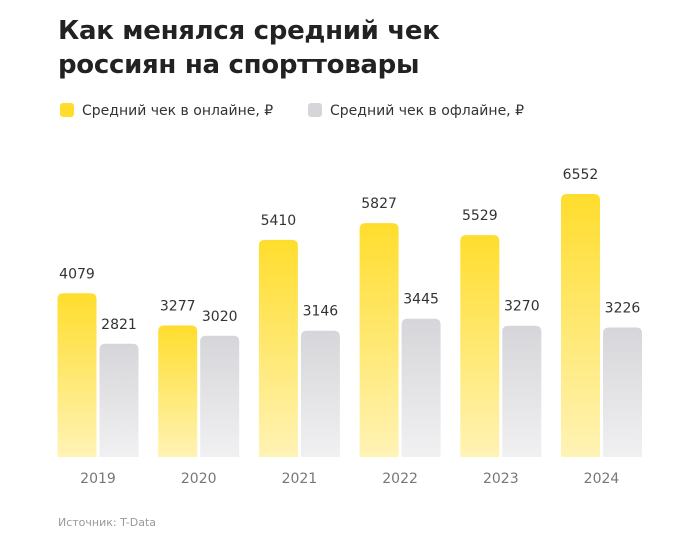 This screenshot has height=540, width=700. Describe the element at coordinates (98, 479) in the screenshot. I see `x-tick-label: 2019` at that location.